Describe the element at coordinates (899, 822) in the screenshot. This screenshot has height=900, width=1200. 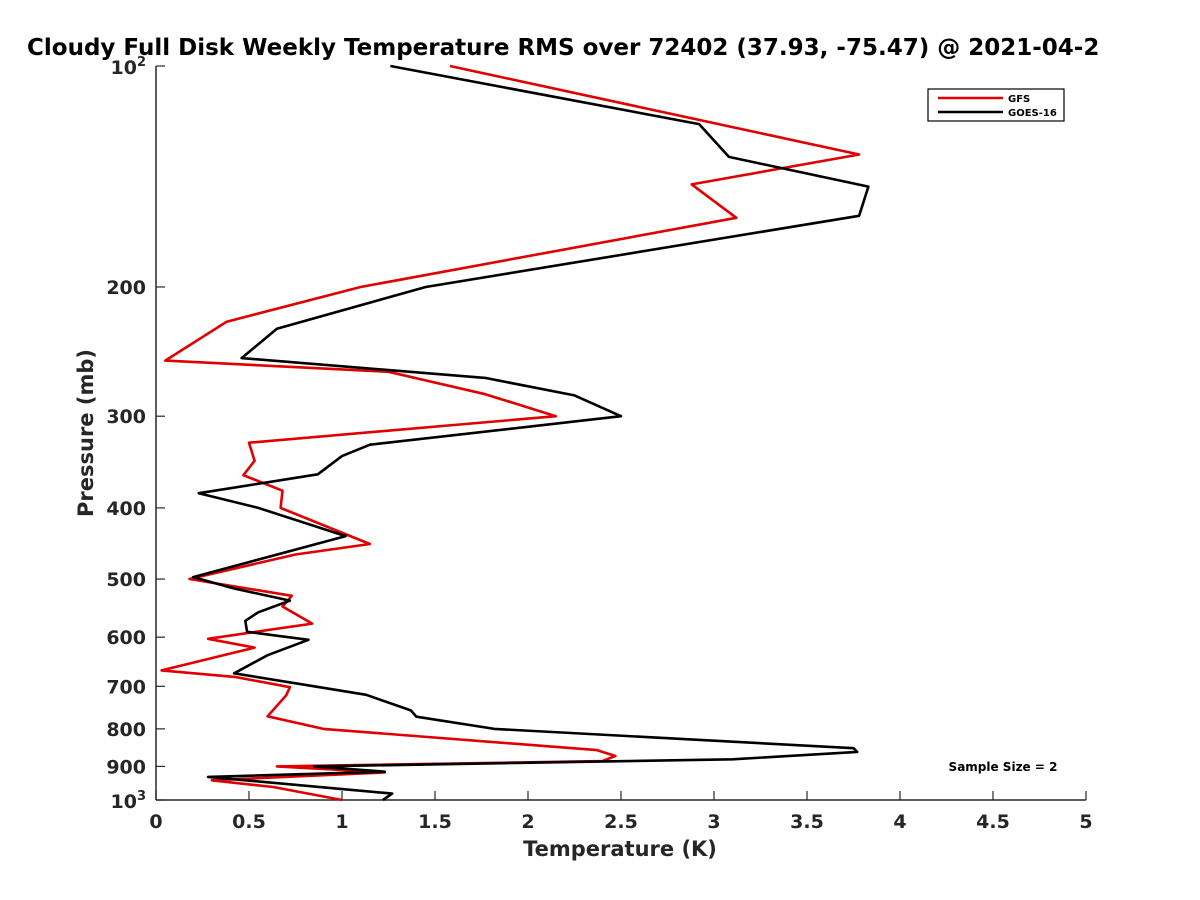
I see `x-tick-label-8: 4` at that location.